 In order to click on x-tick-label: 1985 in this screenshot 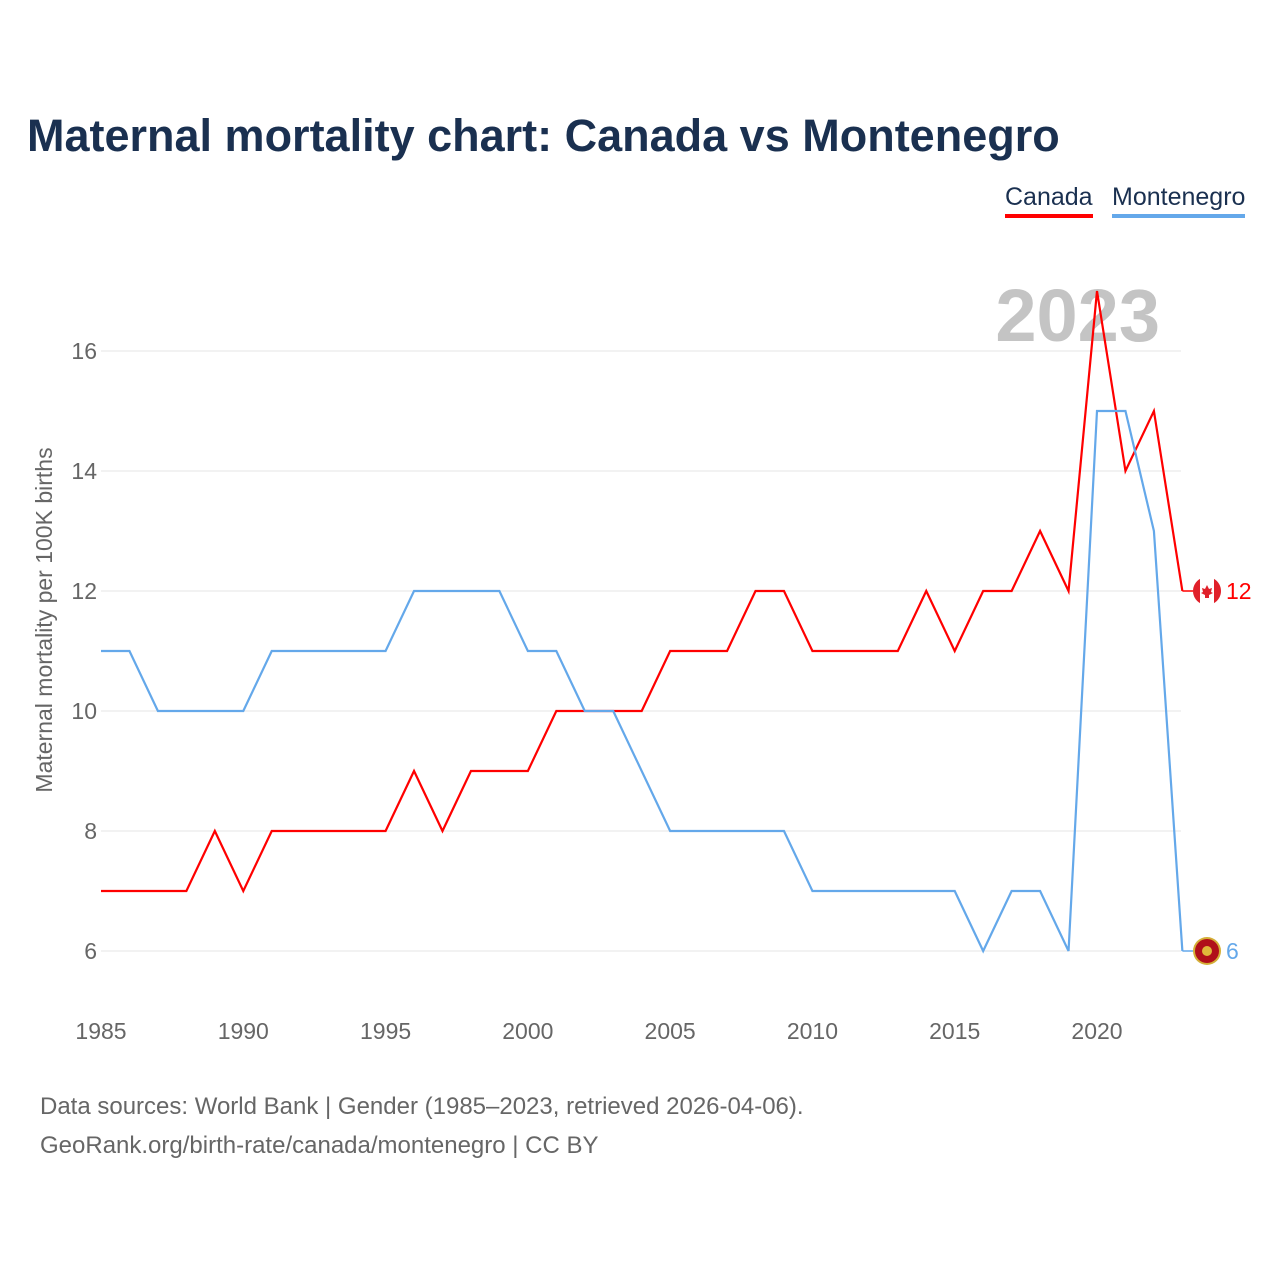, I will do `click(100, 1031)`.